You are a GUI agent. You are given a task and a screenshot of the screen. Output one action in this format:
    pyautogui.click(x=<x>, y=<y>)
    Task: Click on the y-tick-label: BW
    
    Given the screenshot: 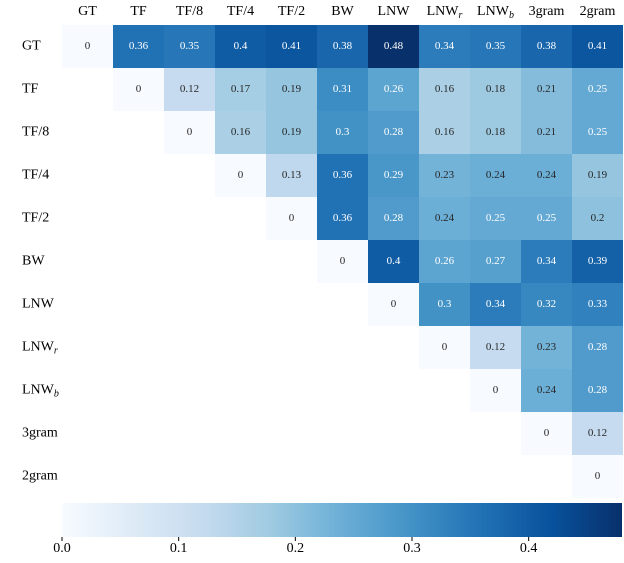 What is the action you would take?
    pyautogui.click(x=33, y=261)
    